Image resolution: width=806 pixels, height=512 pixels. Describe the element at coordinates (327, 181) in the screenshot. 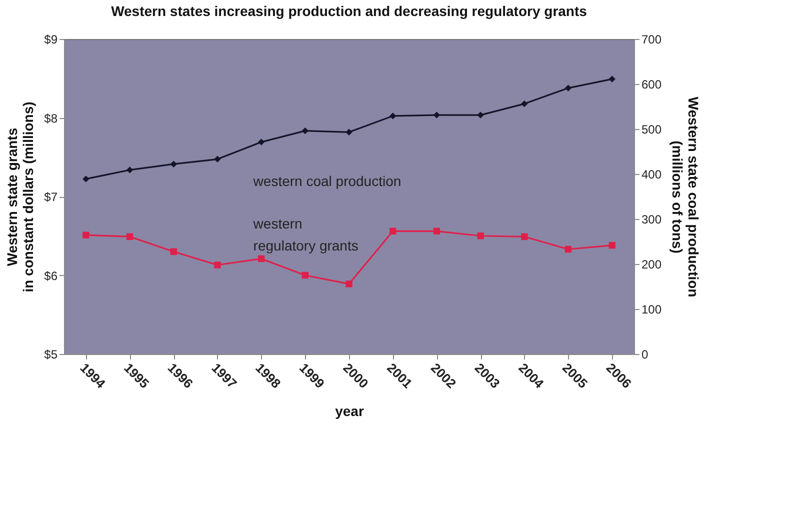

I see `series-label: western coal production` at that location.